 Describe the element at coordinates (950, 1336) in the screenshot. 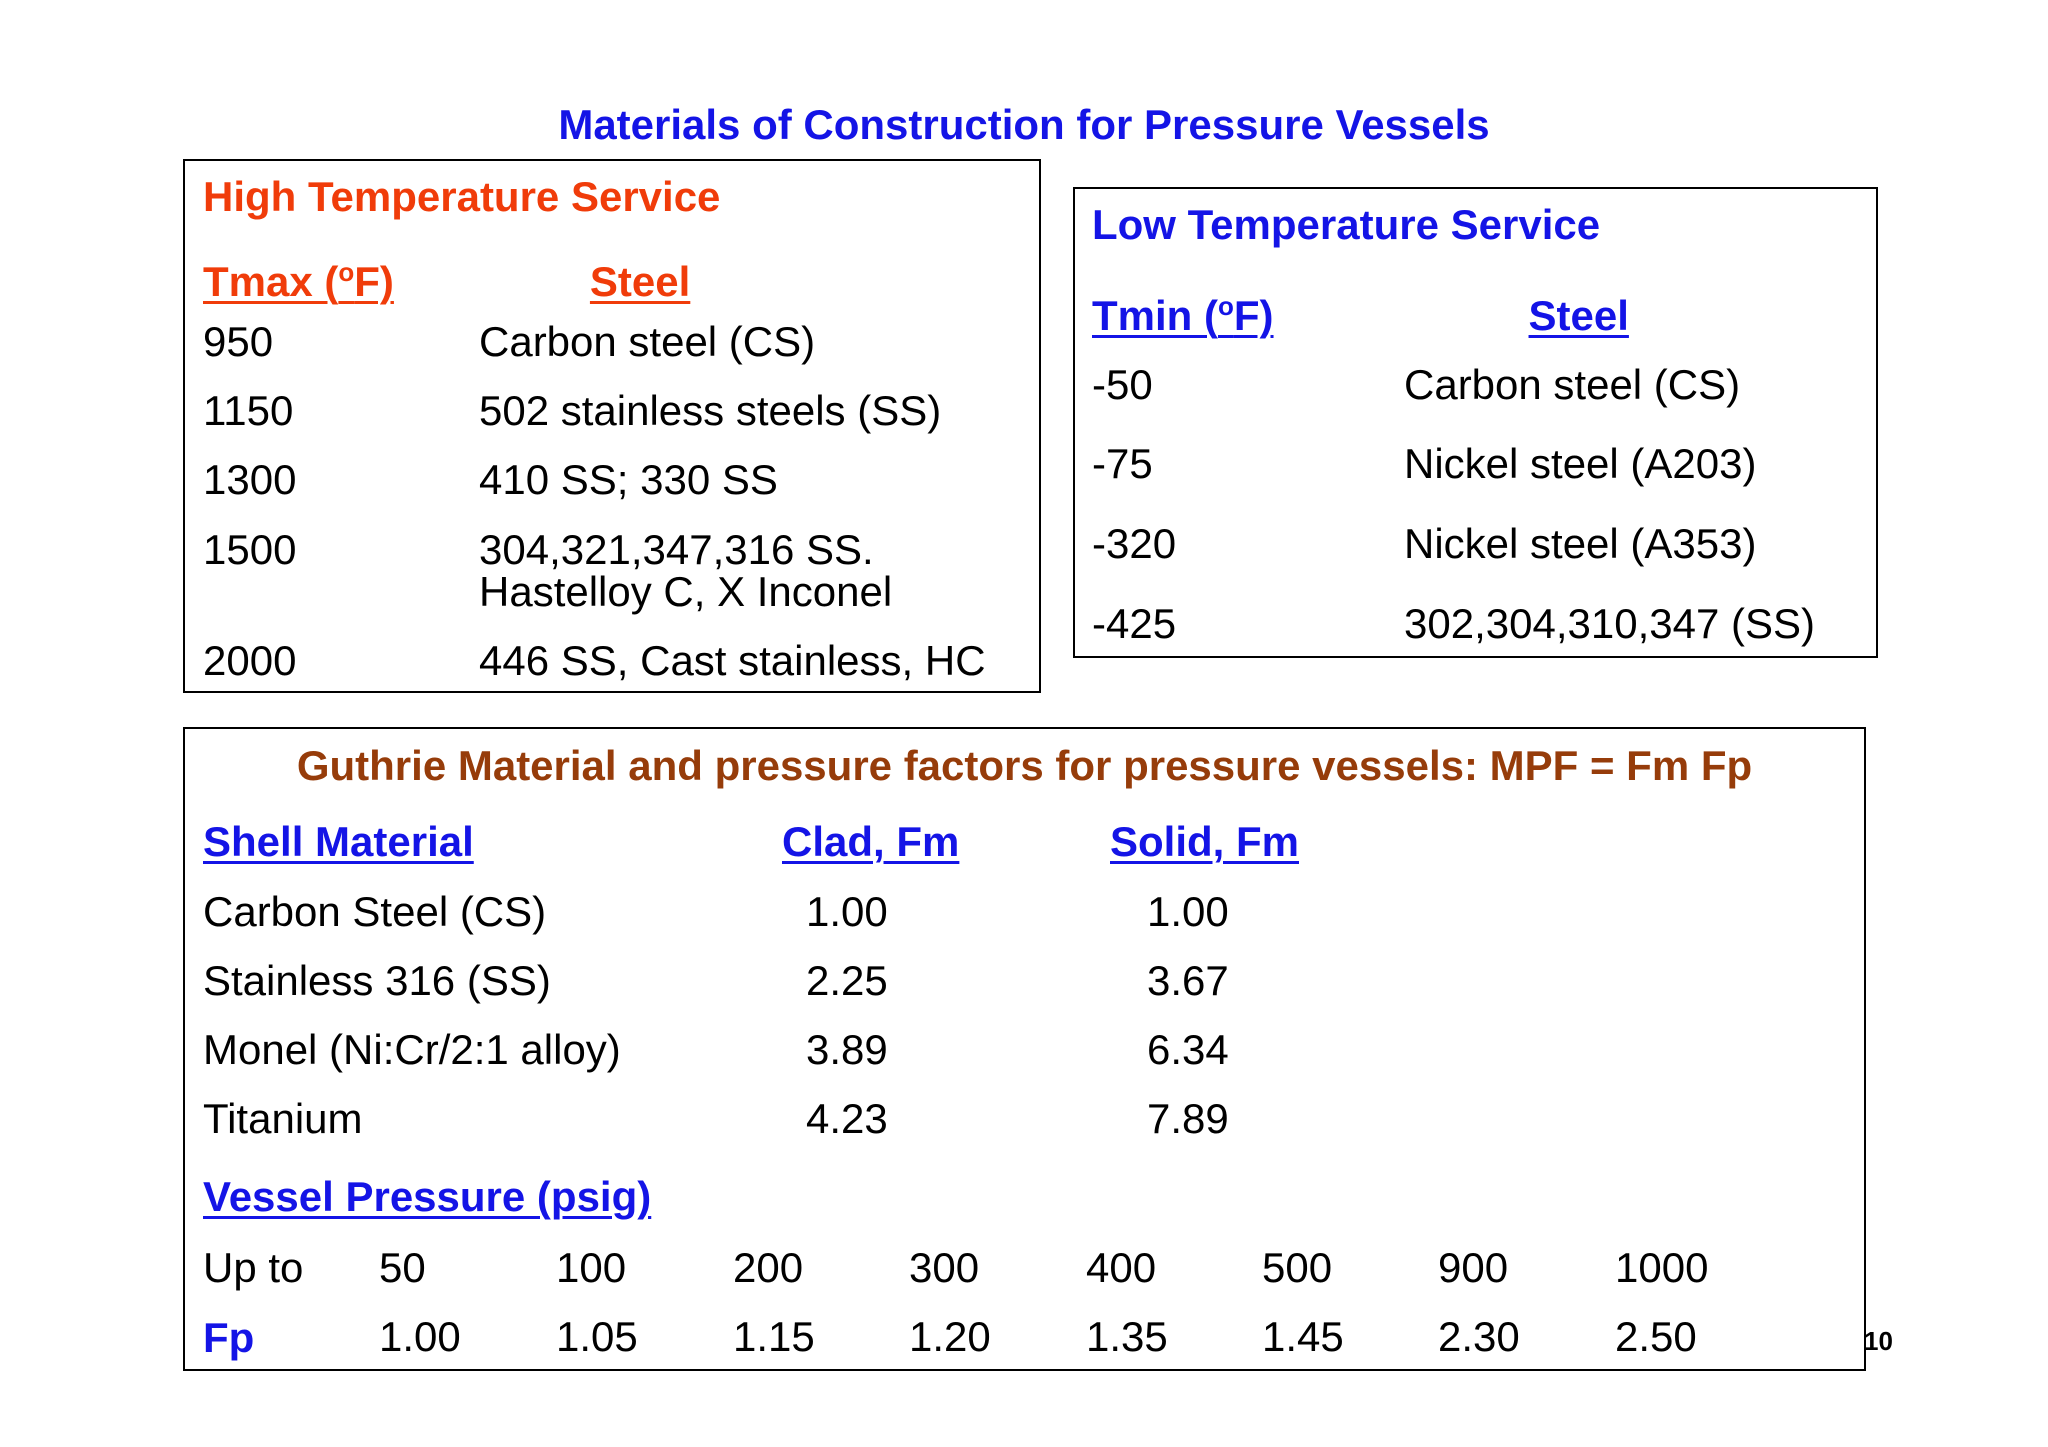

I see `fp-3: 1.20` at that location.